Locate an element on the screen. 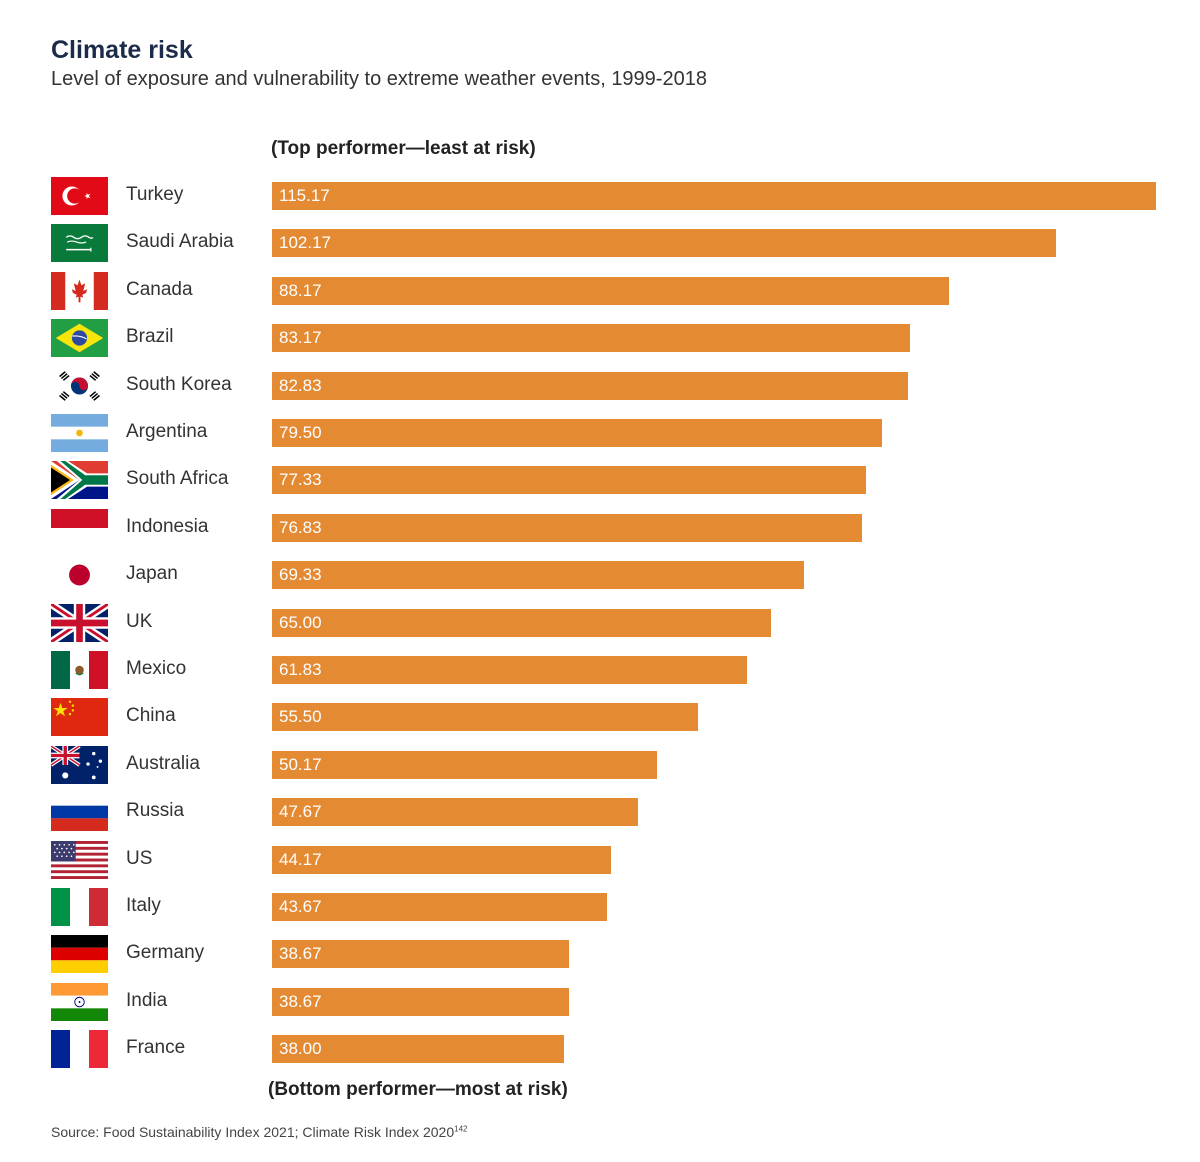  south-korea-flag-icon is located at coordinates (79, 385).